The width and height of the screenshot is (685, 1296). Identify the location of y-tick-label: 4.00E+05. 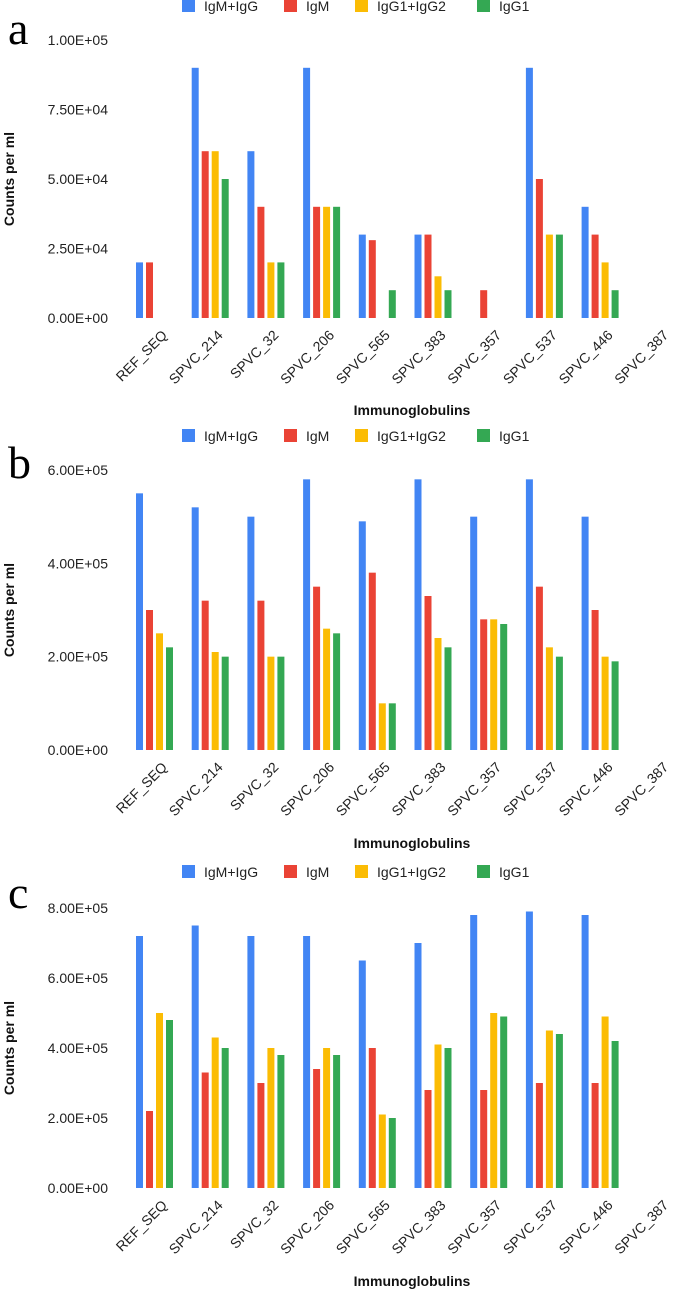
(78, 563).